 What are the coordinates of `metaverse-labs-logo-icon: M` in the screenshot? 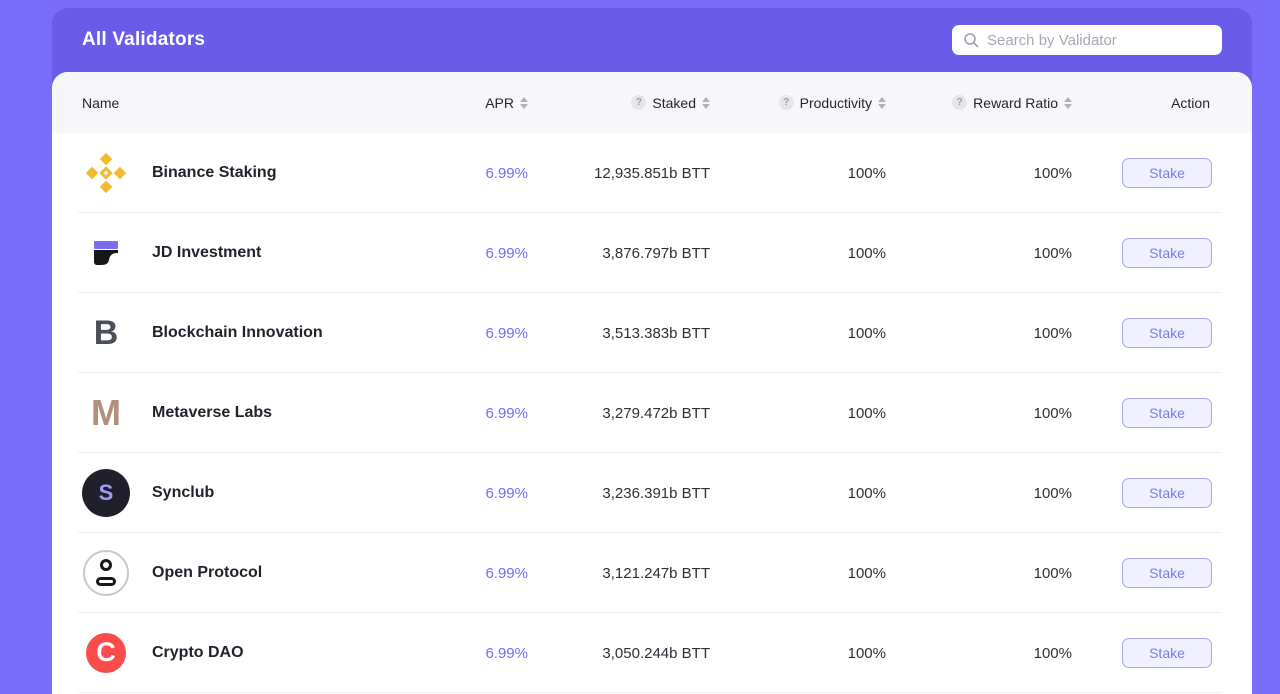 It's located at (106, 412).